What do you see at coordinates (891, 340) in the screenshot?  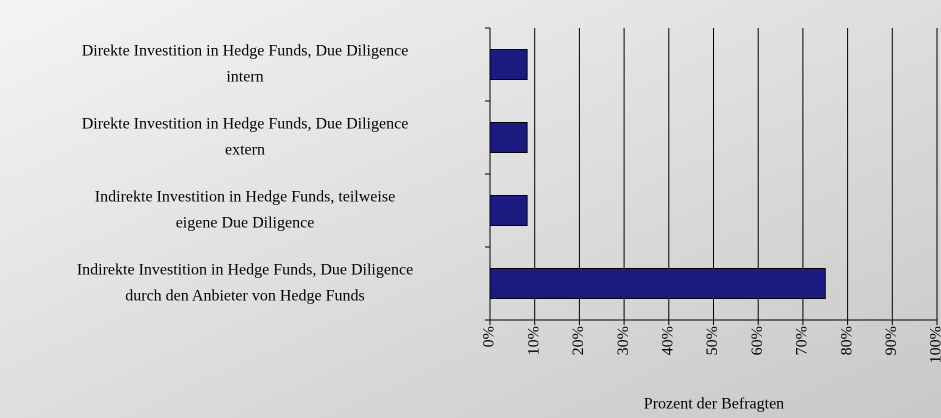 I see `x-tick-label: 90%` at bounding box center [891, 340].